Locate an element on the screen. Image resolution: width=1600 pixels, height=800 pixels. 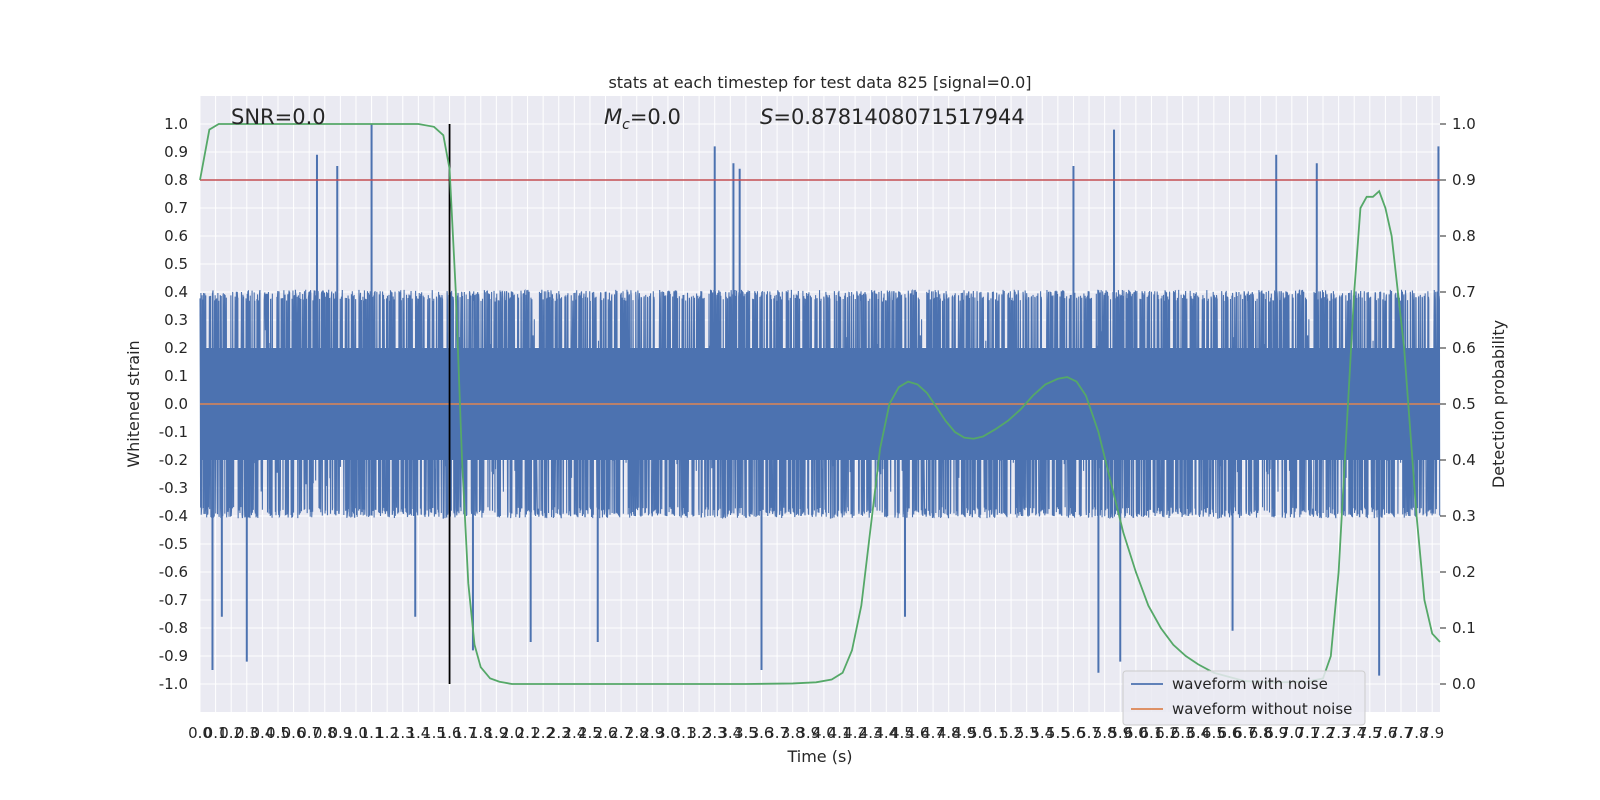
x-tick-label: 2.4 is located at coordinates (574, 733).